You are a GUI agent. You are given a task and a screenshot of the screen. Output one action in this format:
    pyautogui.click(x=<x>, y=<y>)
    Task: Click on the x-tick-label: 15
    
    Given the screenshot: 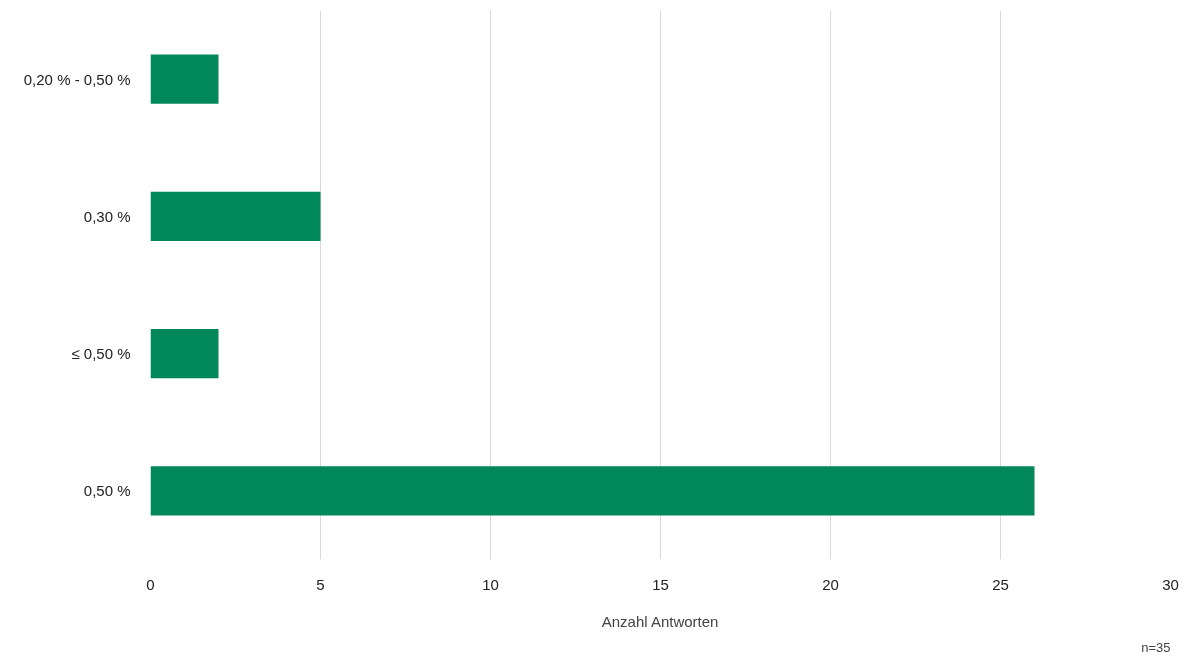 What is the action you would take?
    pyautogui.click(x=660, y=584)
    